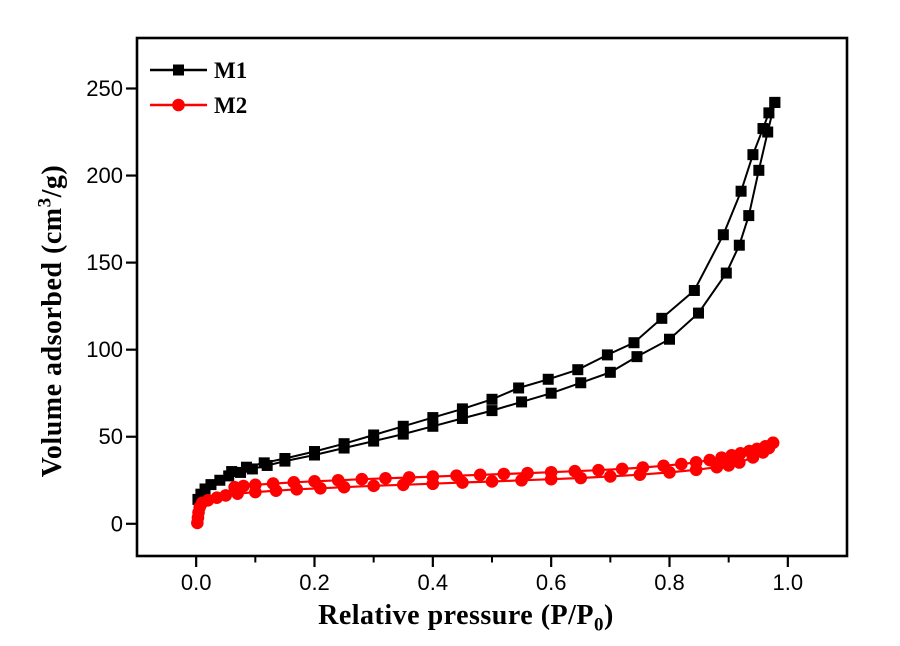 The width and height of the screenshot is (900, 646). What do you see at coordinates (599, 625) in the screenshot?
I see `x-axis-title-subscript: 0` at bounding box center [599, 625].